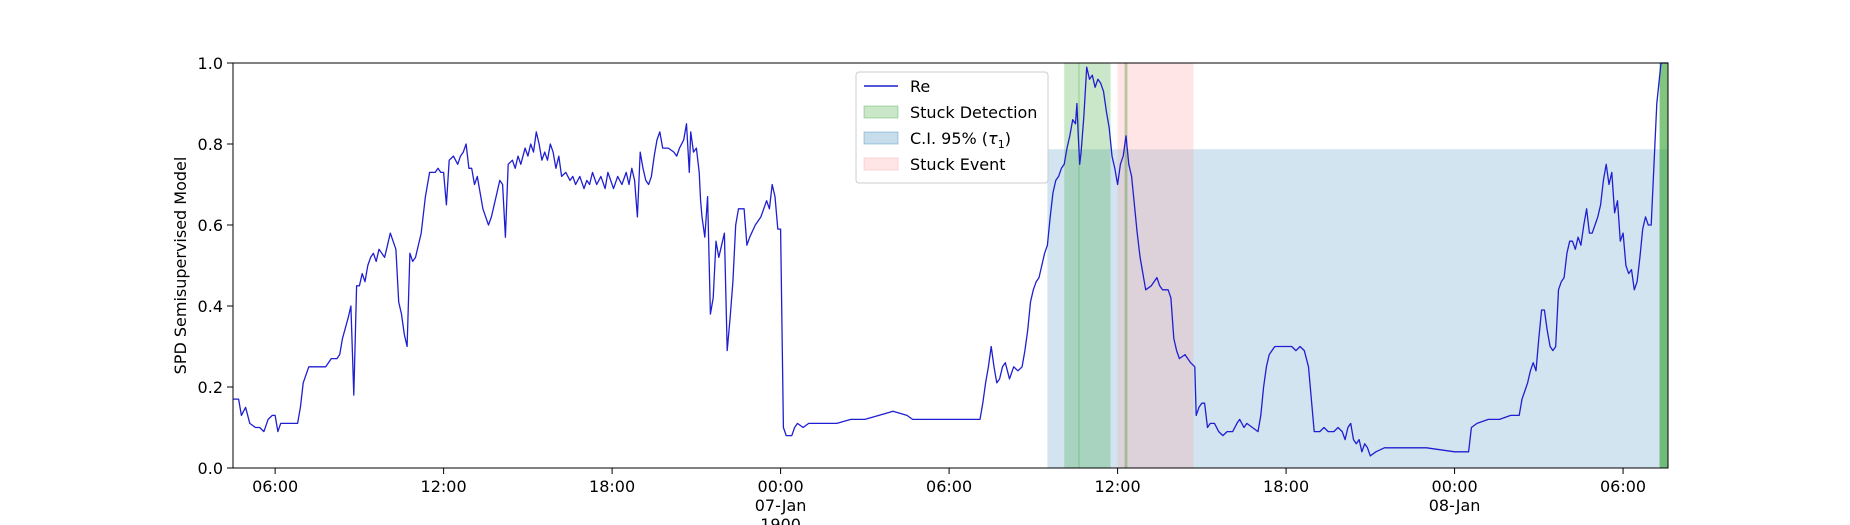 Image resolution: width=1850 pixels, height=525 pixels. I want to click on legend-box, so click(952, 127).